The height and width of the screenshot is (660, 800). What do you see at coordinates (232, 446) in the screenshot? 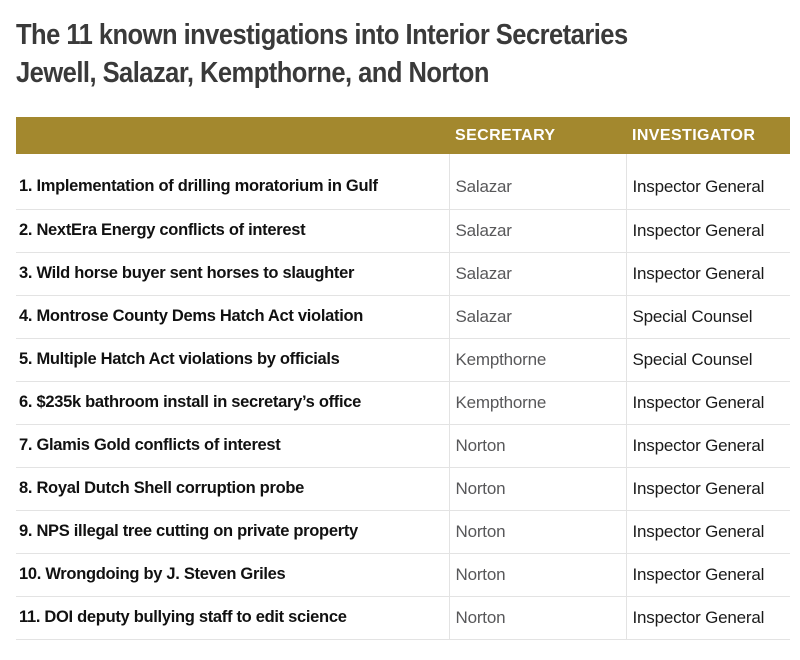
I see `investigation-cell: 7. Glamis Gold conflicts of interest` at bounding box center [232, 446].